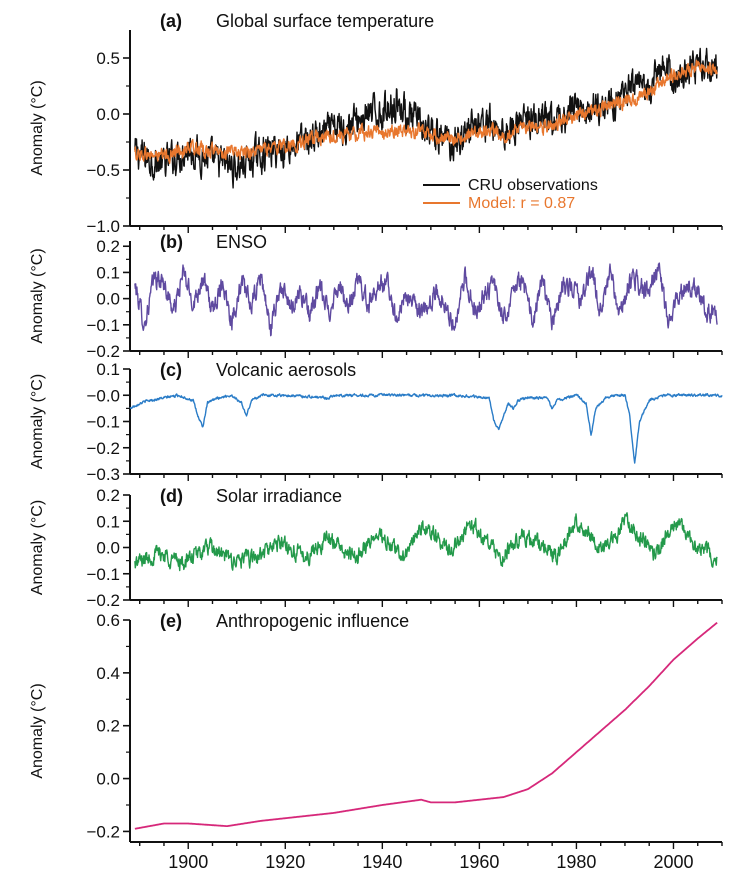 Image resolution: width=741 pixels, height=876 pixels. I want to click on panel-title: Global surface temperature, so click(325, 21).